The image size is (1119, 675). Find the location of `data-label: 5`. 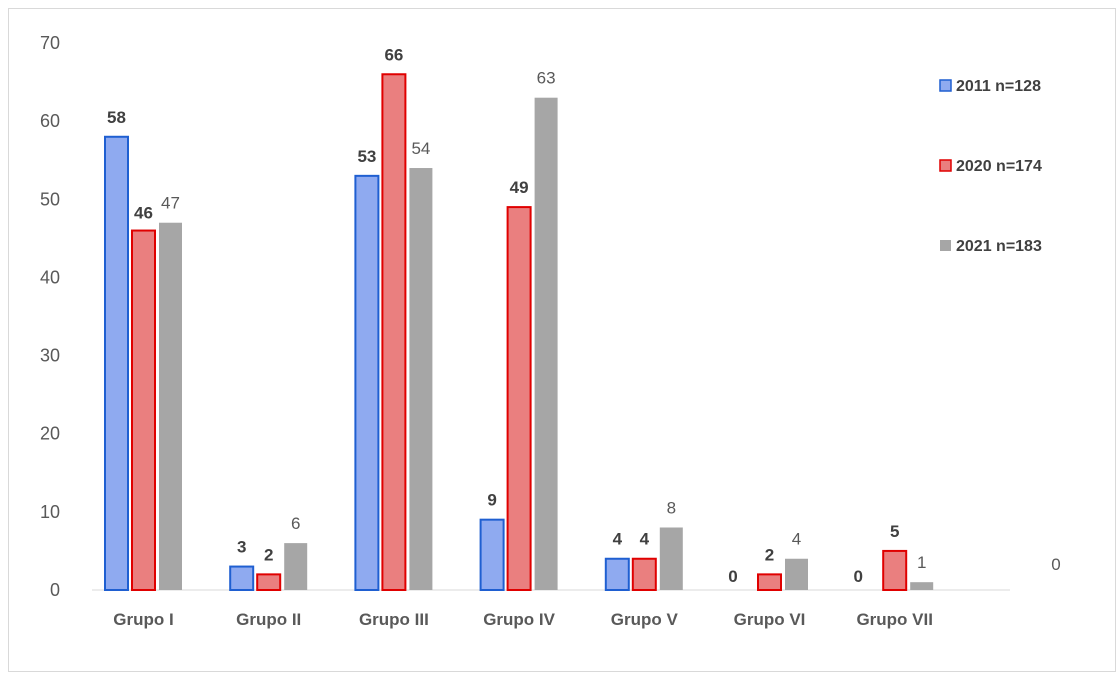

data-label: 5 is located at coordinates (894, 531).